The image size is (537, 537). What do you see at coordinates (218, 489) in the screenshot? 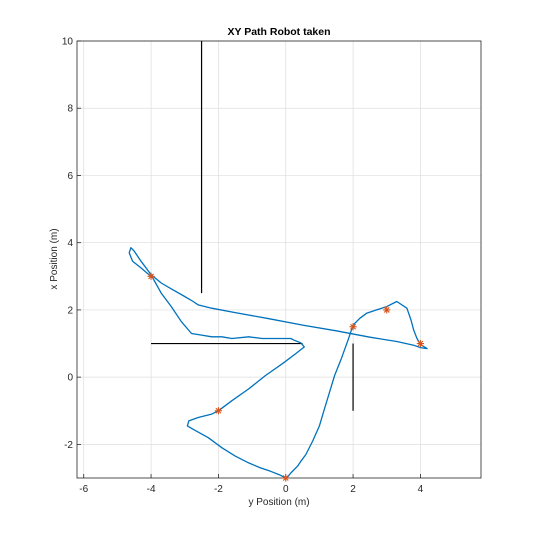
I see `x-tick-label: -2` at bounding box center [218, 489].